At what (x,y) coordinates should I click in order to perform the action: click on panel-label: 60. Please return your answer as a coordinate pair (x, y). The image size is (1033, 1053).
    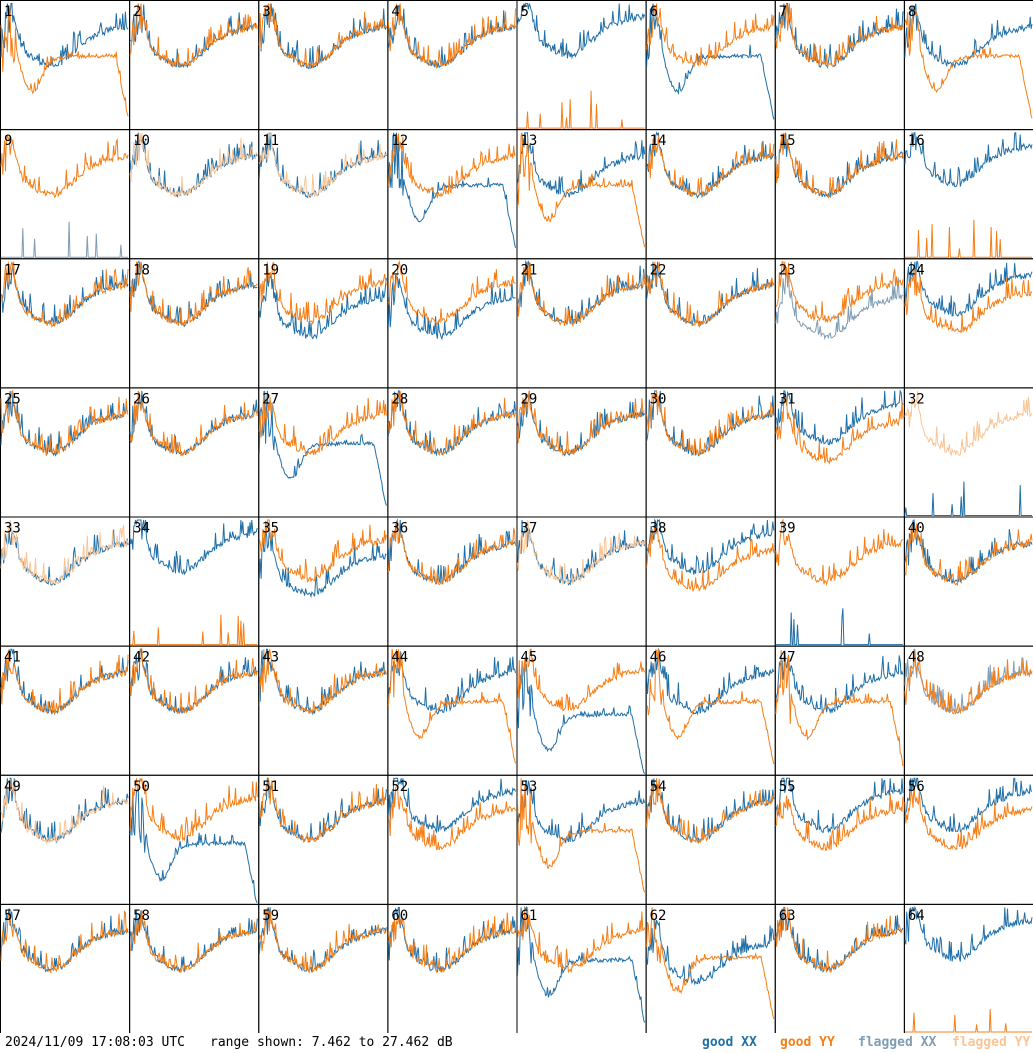
    Looking at the image, I should click on (399, 916).